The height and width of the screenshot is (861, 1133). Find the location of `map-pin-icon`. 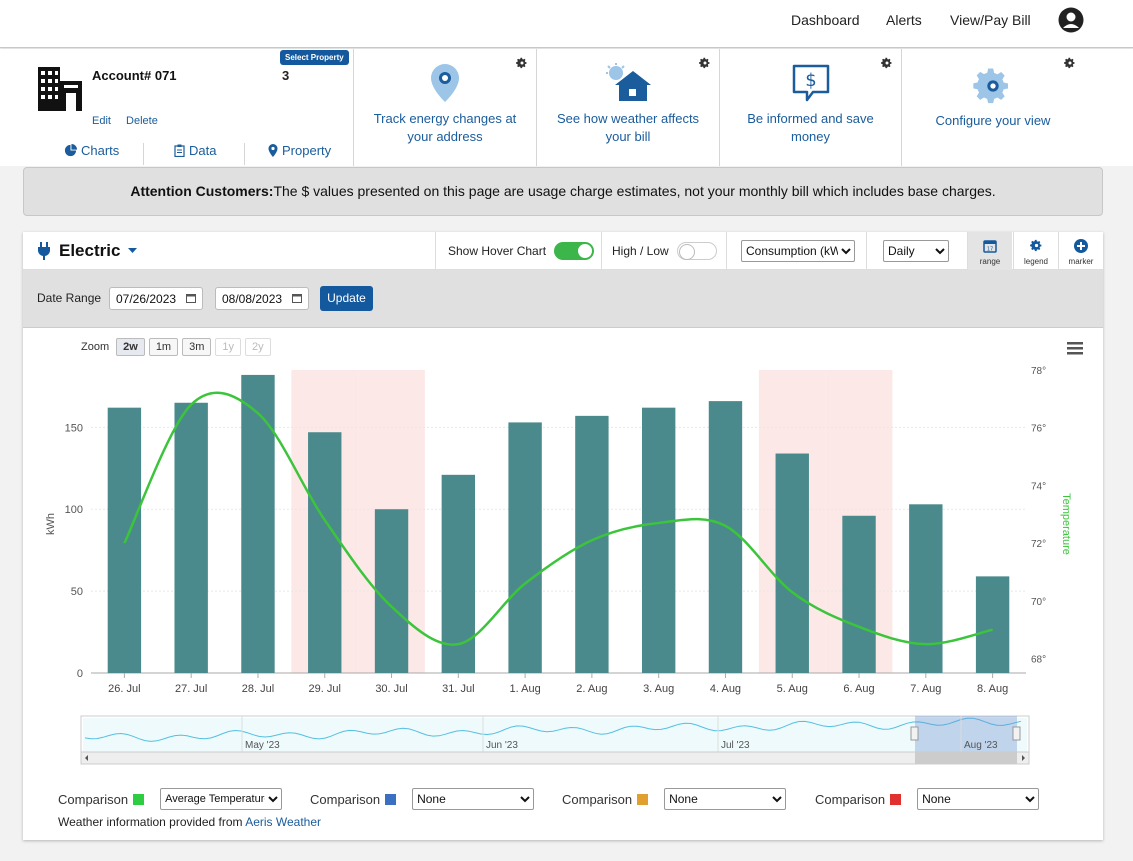

map-pin-icon is located at coordinates (445, 83).